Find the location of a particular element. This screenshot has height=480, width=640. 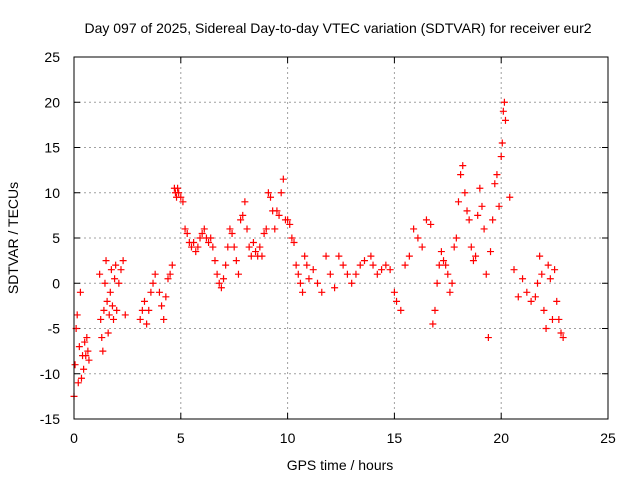

y-tick-label: 25 is located at coordinates (52, 57).